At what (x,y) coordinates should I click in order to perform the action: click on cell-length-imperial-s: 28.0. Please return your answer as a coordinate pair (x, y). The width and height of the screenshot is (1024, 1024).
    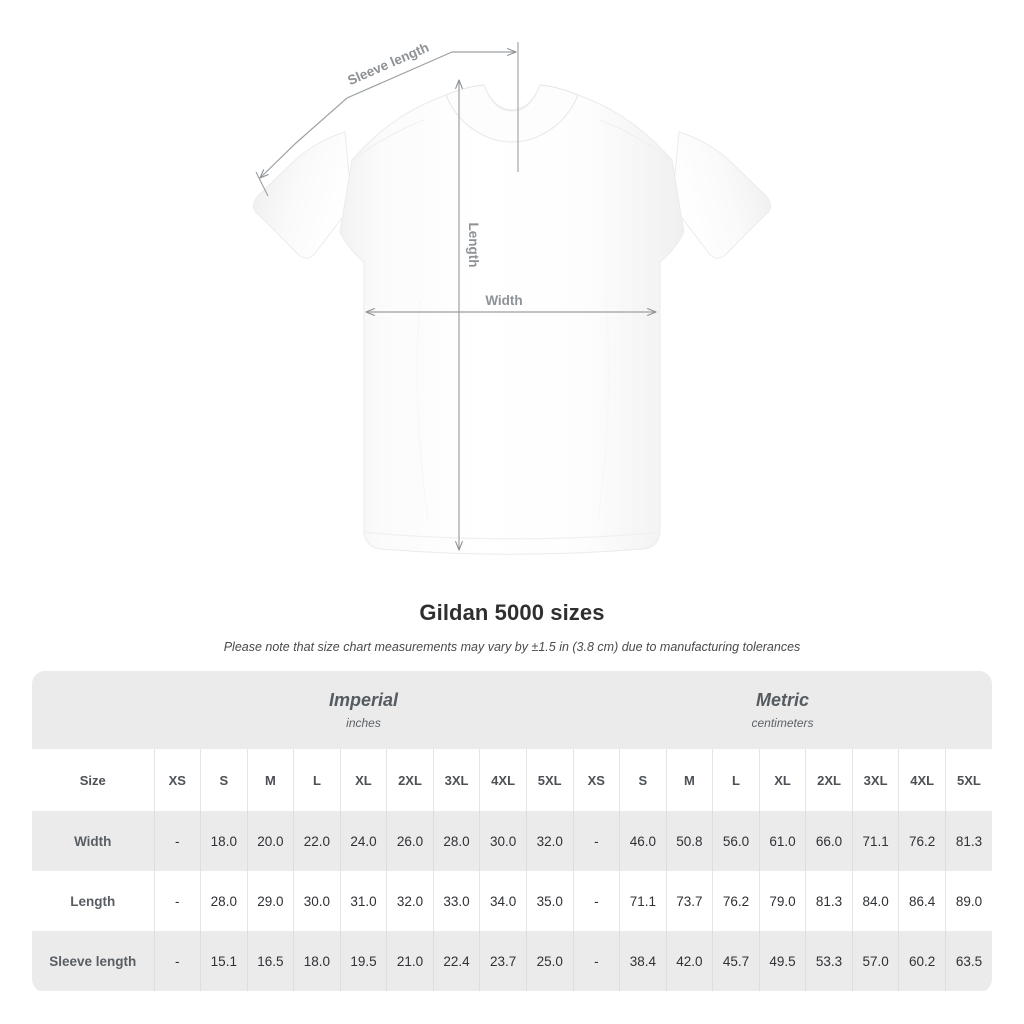
    Looking at the image, I should click on (224, 901).